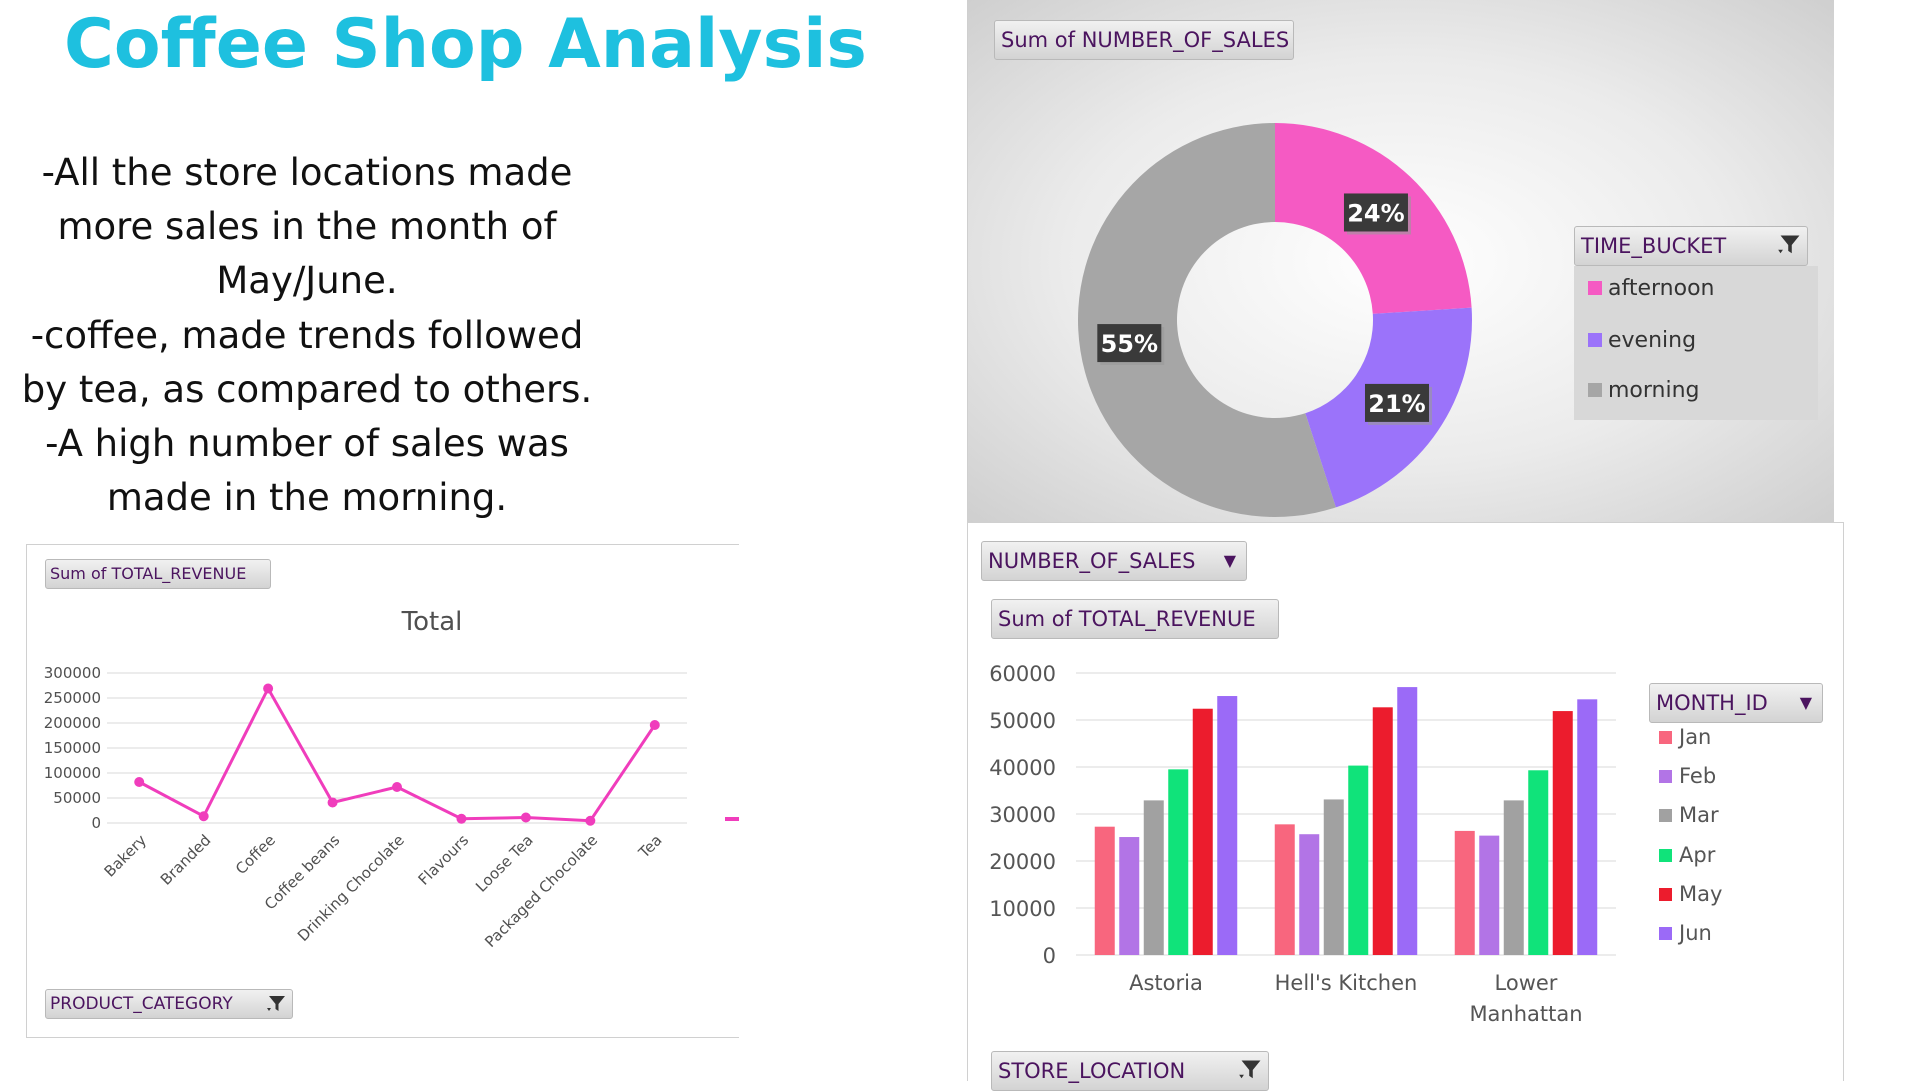 This screenshot has height=1091, width=1920. I want to click on time-bucket-button: TIME_BUCKET, so click(1691, 246).